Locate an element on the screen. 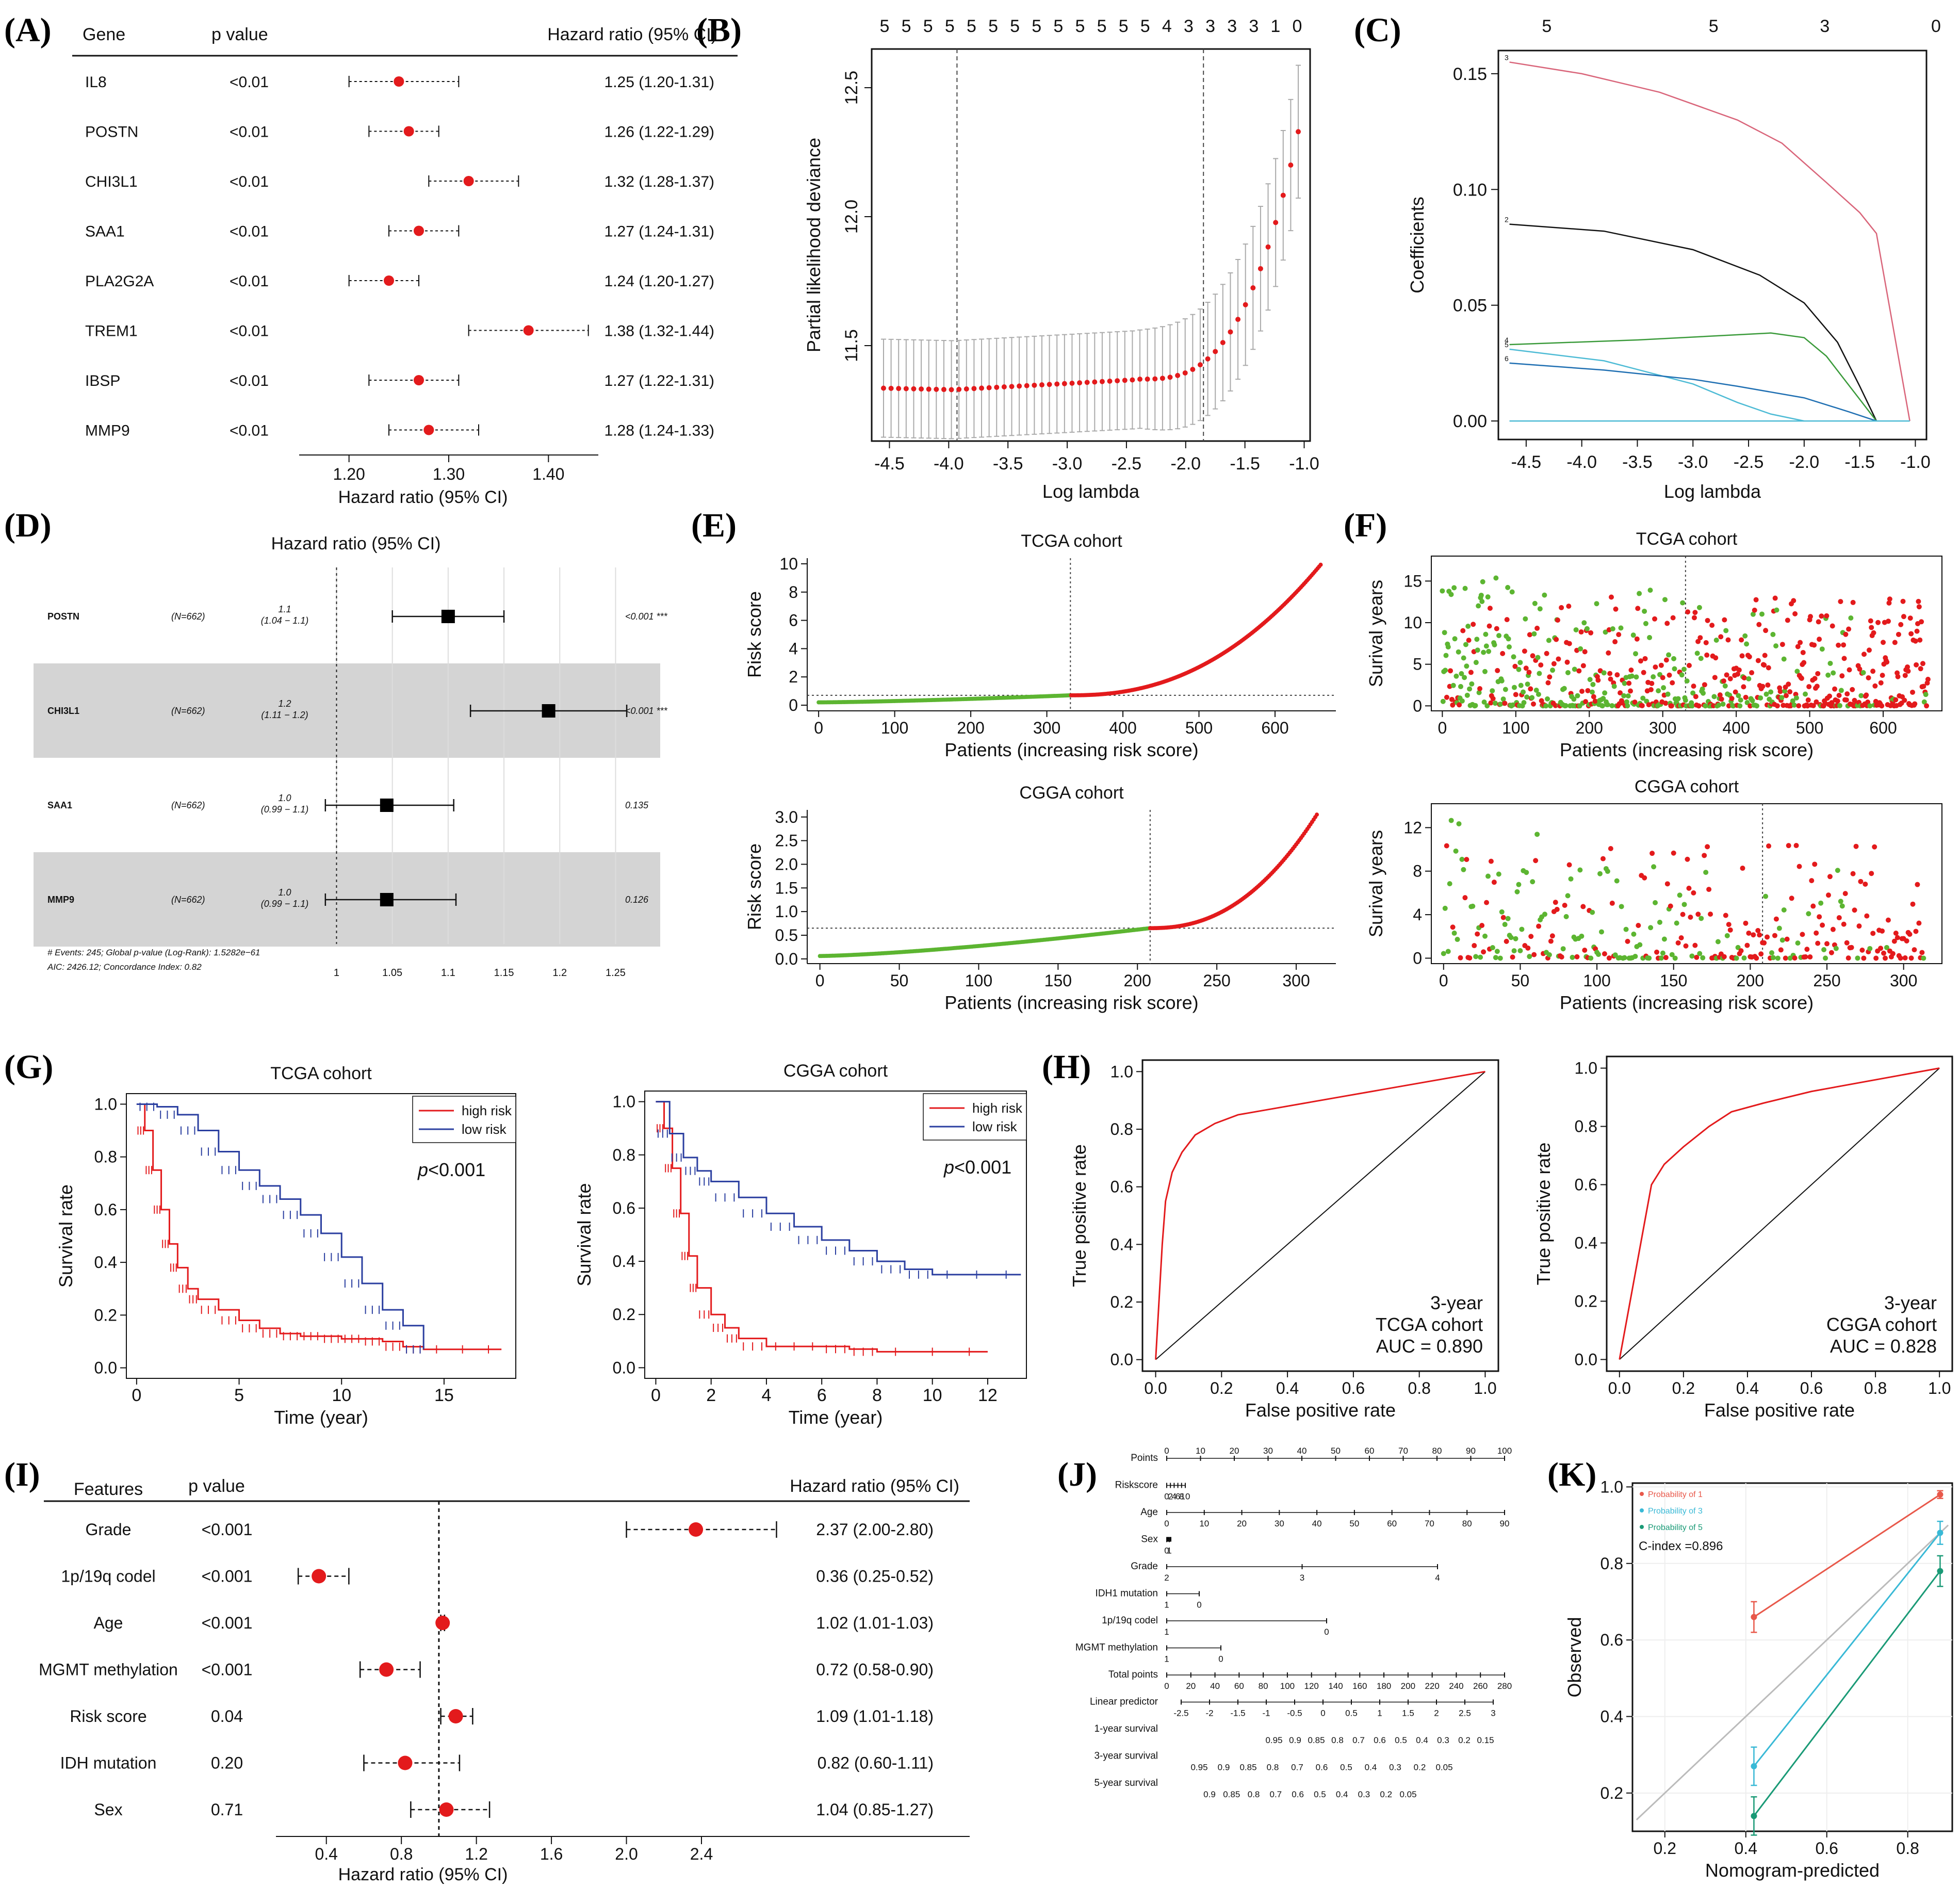  f-x-label: Patients (increasing risk score) is located at coordinates (1687, 750).